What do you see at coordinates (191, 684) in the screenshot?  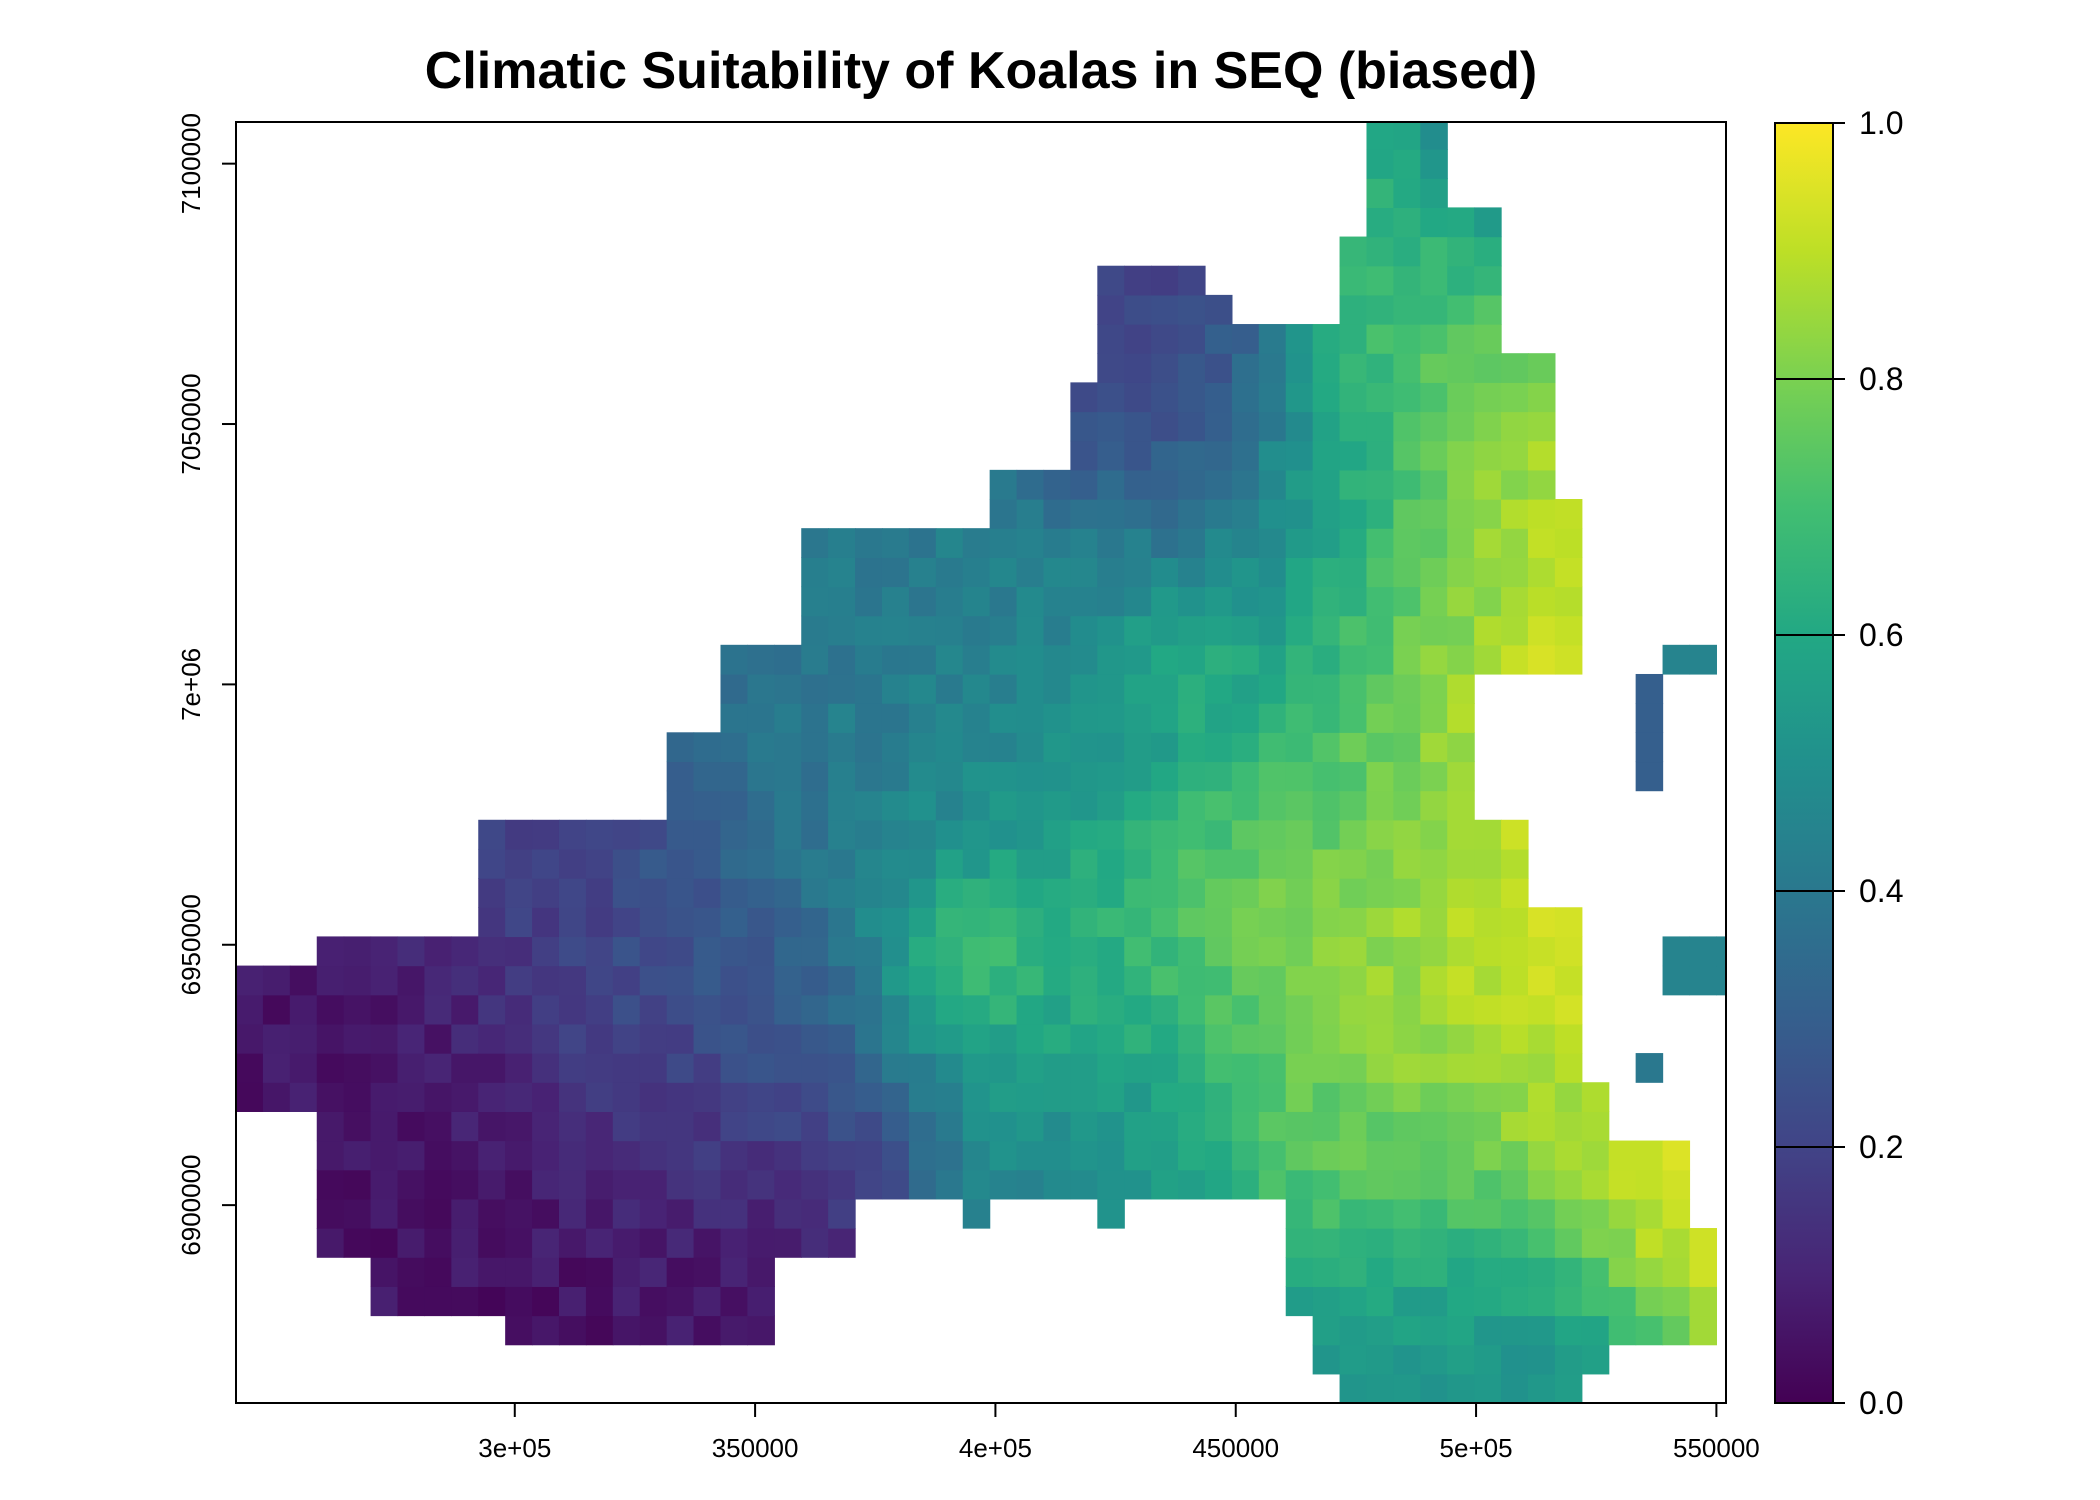 I see `y-tick-label: 7e+06` at bounding box center [191, 684].